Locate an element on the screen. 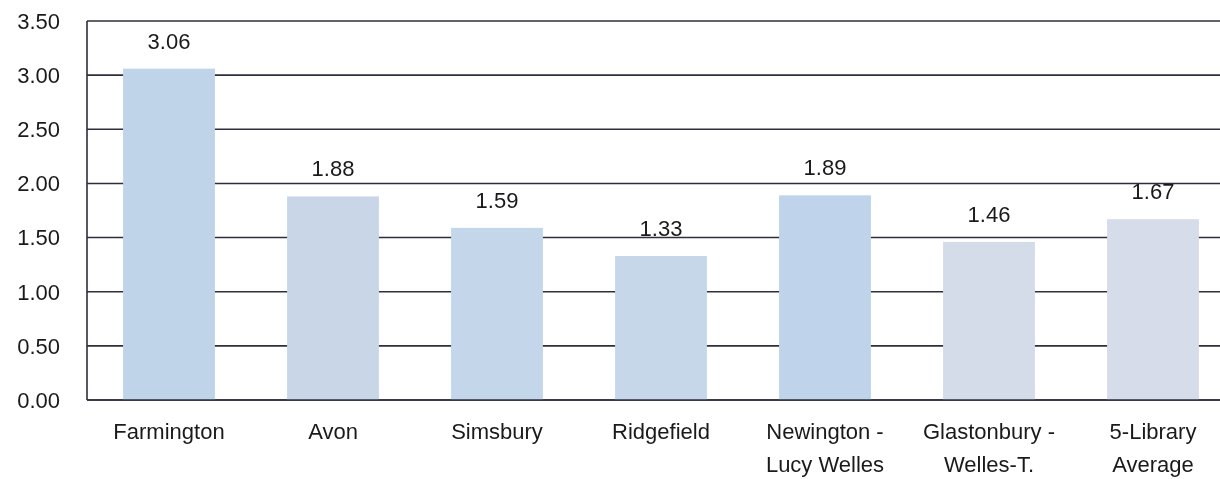 This screenshot has height=479, width=1220. data-label: 3.06 is located at coordinates (169, 41).